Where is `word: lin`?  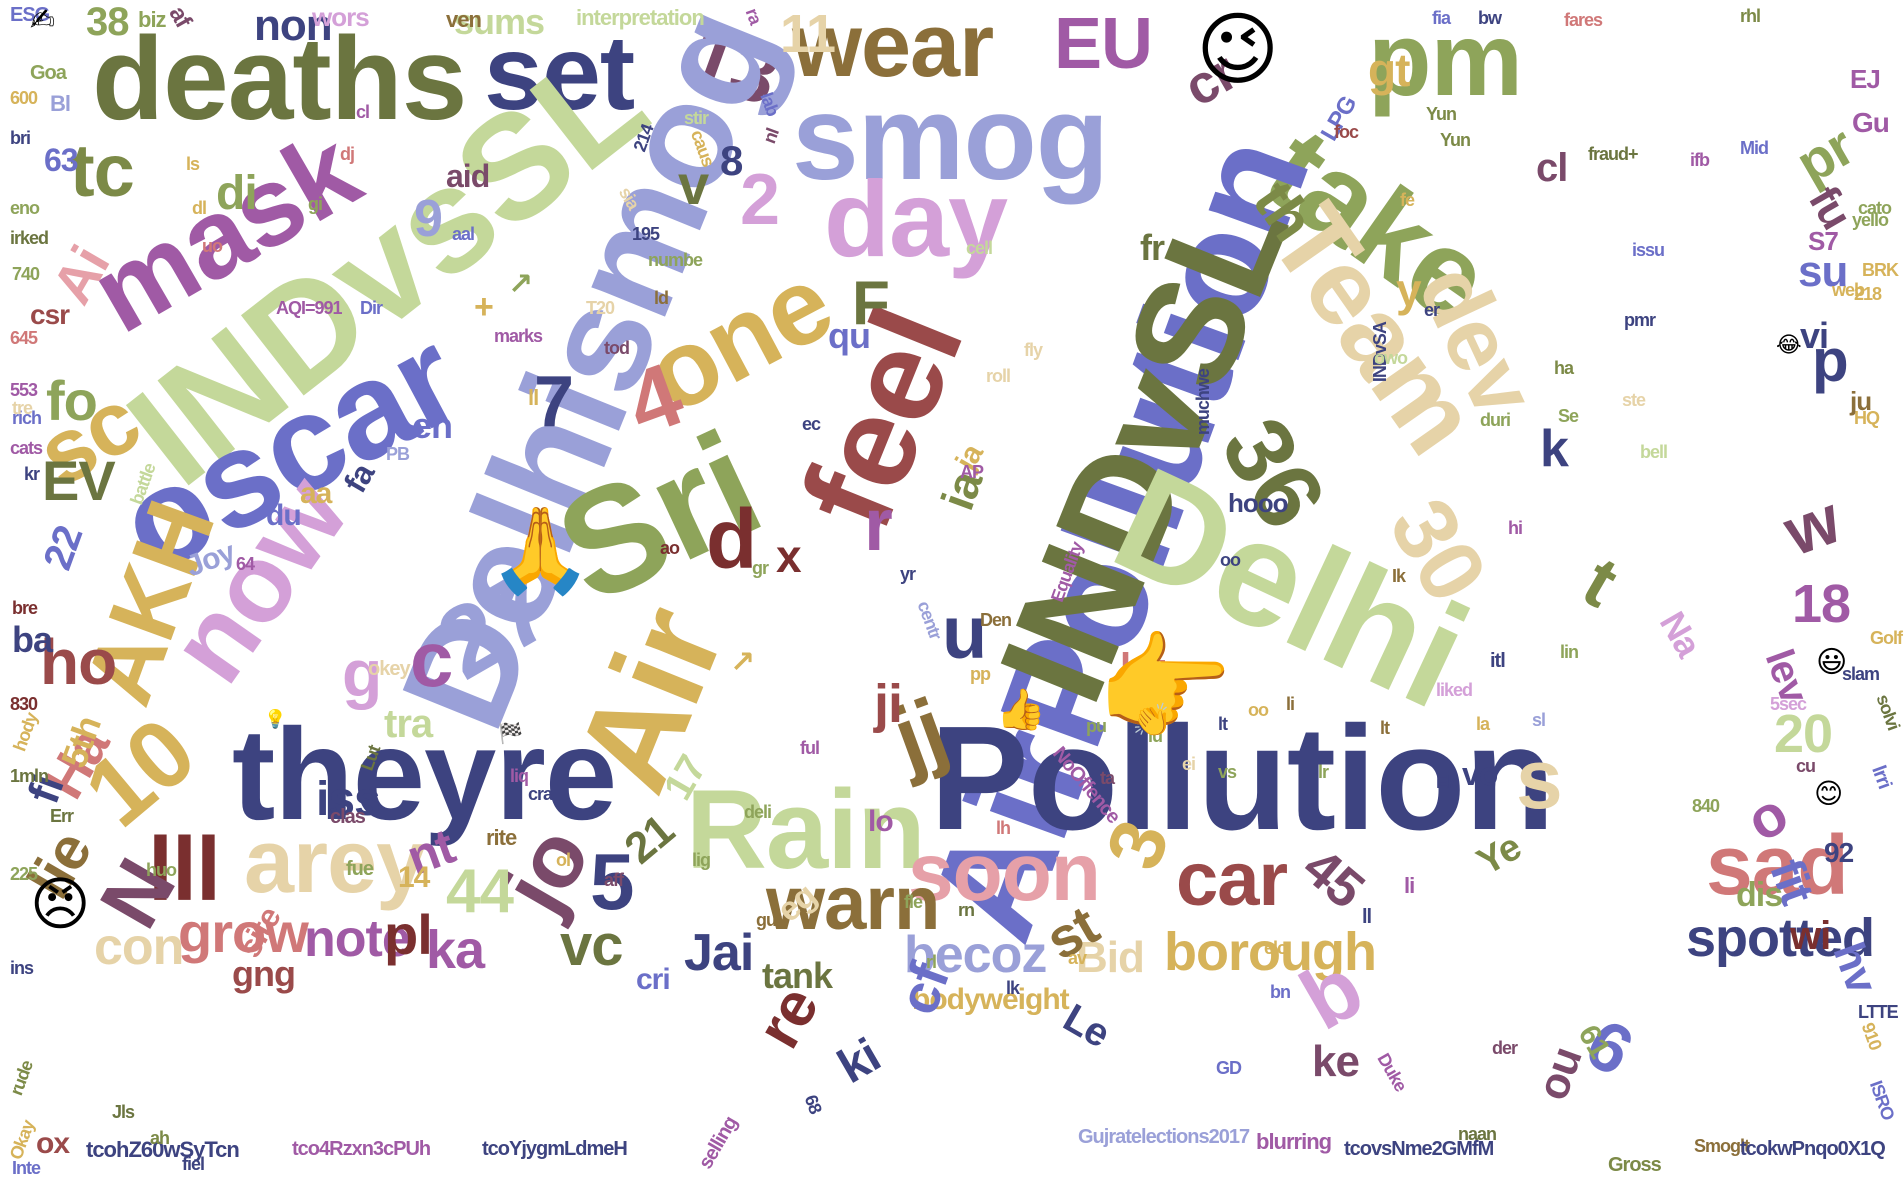 word: lin is located at coordinates (1569, 652).